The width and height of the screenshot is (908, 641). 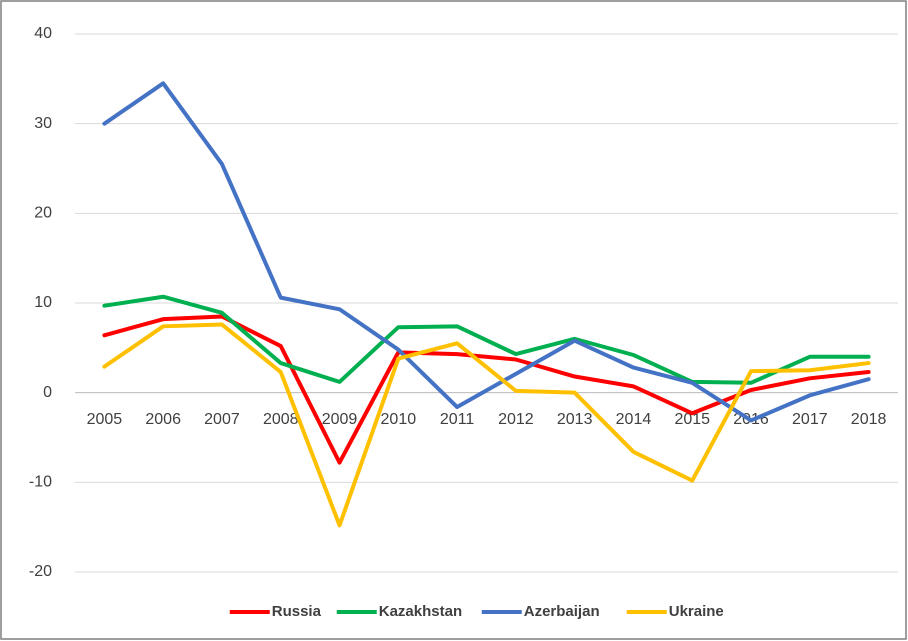 What do you see at coordinates (692, 419) in the screenshot?
I see `x-tick-label: 2015` at bounding box center [692, 419].